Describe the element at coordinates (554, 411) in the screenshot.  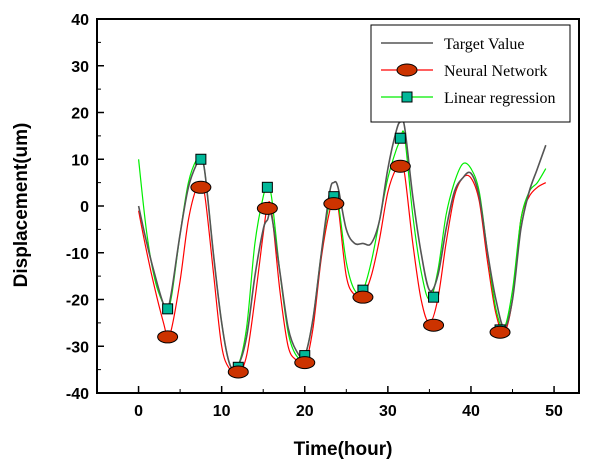
I see `x-tick-label: 50` at that location.